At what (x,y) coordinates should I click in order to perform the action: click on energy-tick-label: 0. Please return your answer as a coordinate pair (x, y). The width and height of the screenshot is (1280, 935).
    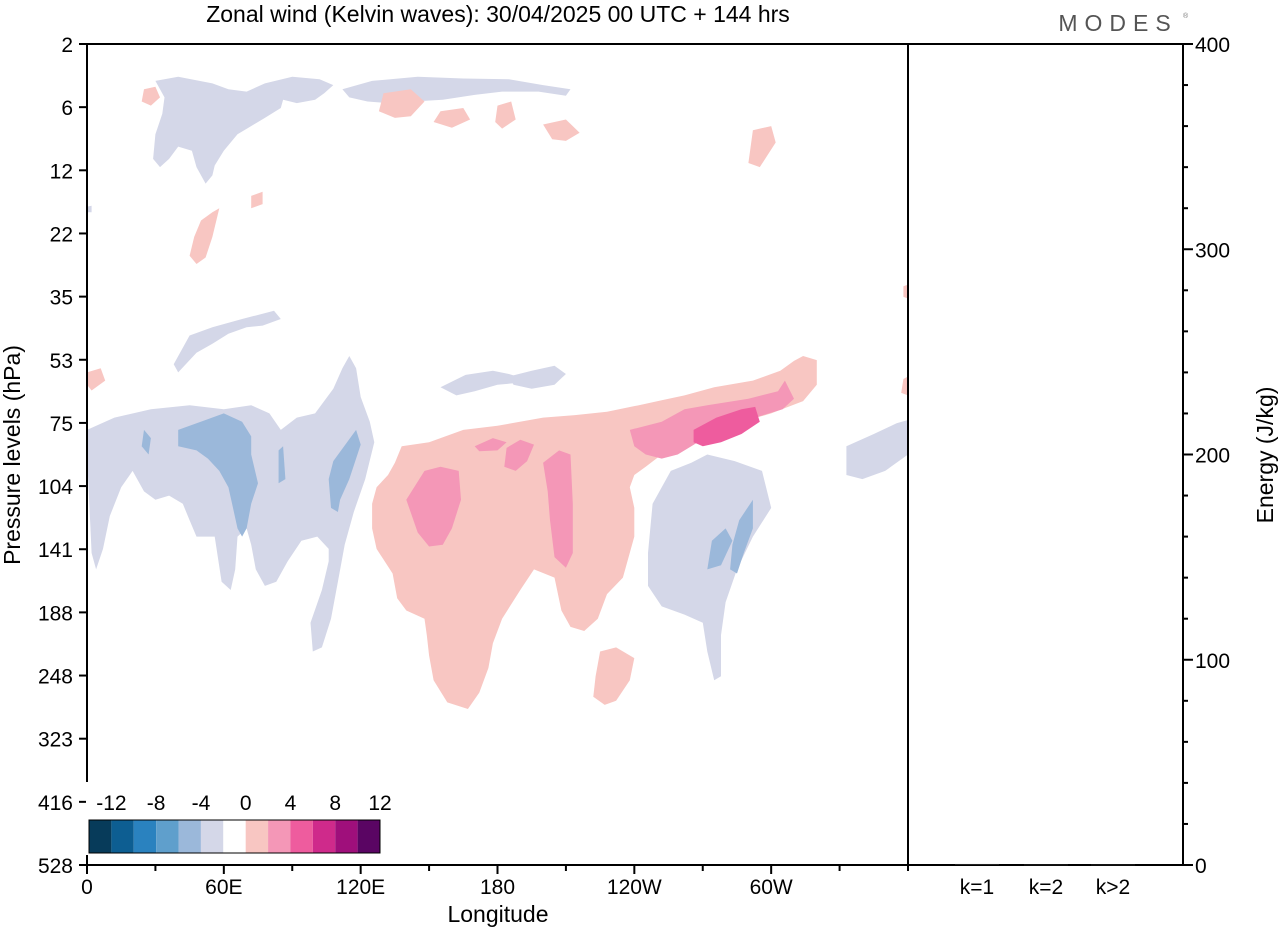
    Looking at the image, I should click on (1201, 866).